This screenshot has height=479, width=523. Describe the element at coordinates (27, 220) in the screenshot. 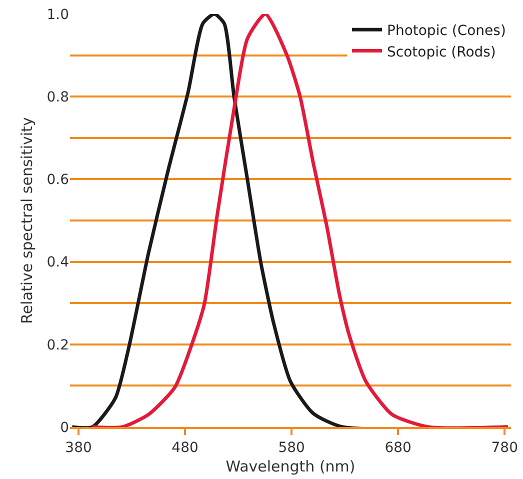

I see `y-axis-title: Relative spectral sensitivity` at that location.